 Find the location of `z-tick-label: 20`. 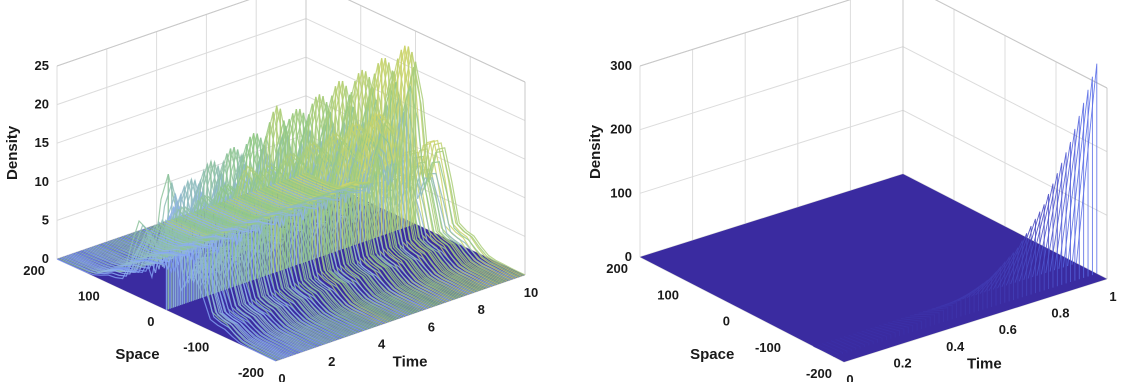

z-tick-label: 20 is located at coordinates (42, 104).